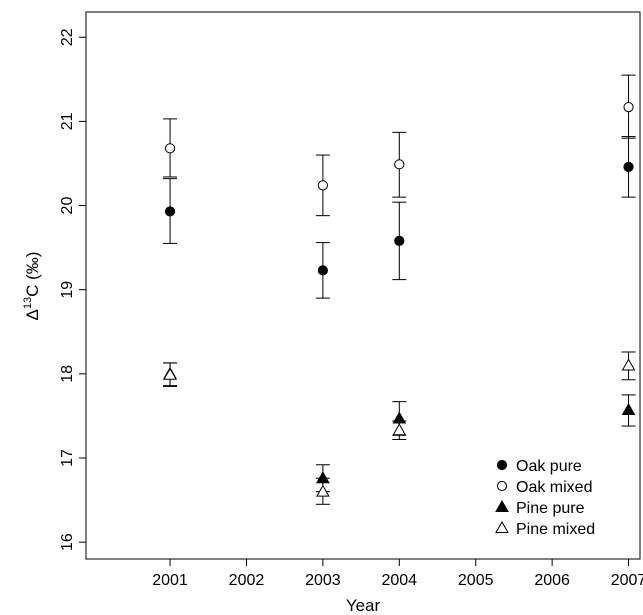 This screenshot has width=643, height=615. I want to click on legend-label-pine-mixed: Pine mixed, so click(555, 529).